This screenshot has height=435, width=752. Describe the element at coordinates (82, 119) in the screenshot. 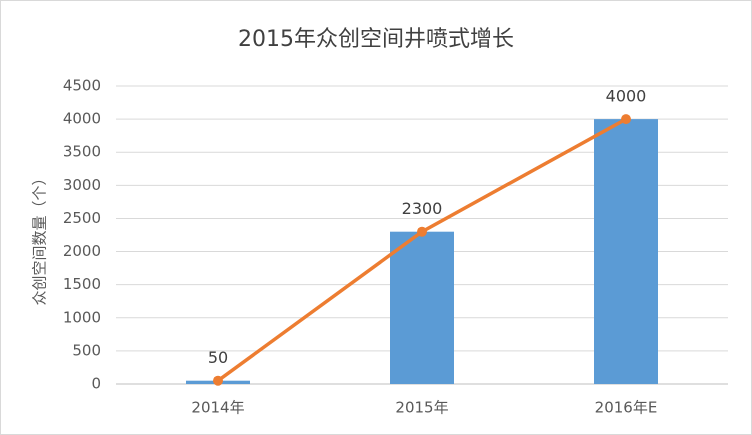

I see `y-tick-label: 4000` at that location.